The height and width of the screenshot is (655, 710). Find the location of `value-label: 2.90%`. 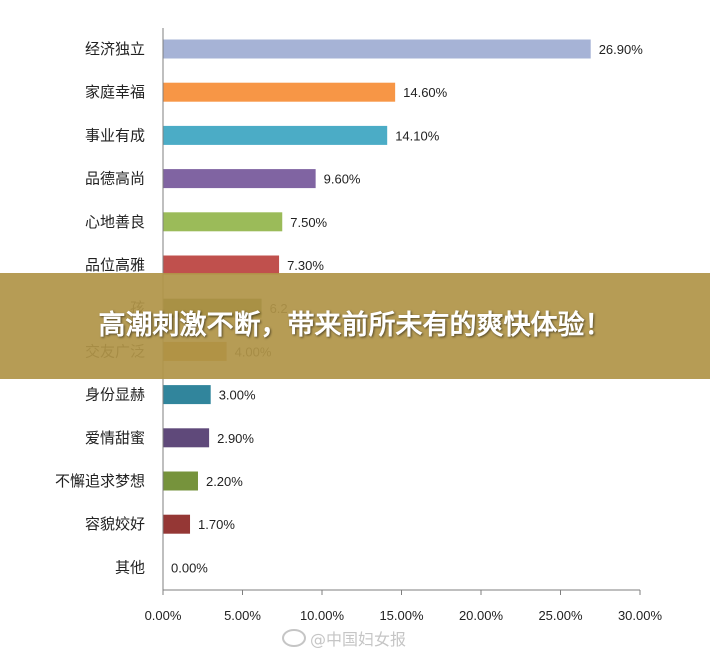

value-label: 2.90% is located at coordinates (235, 438).